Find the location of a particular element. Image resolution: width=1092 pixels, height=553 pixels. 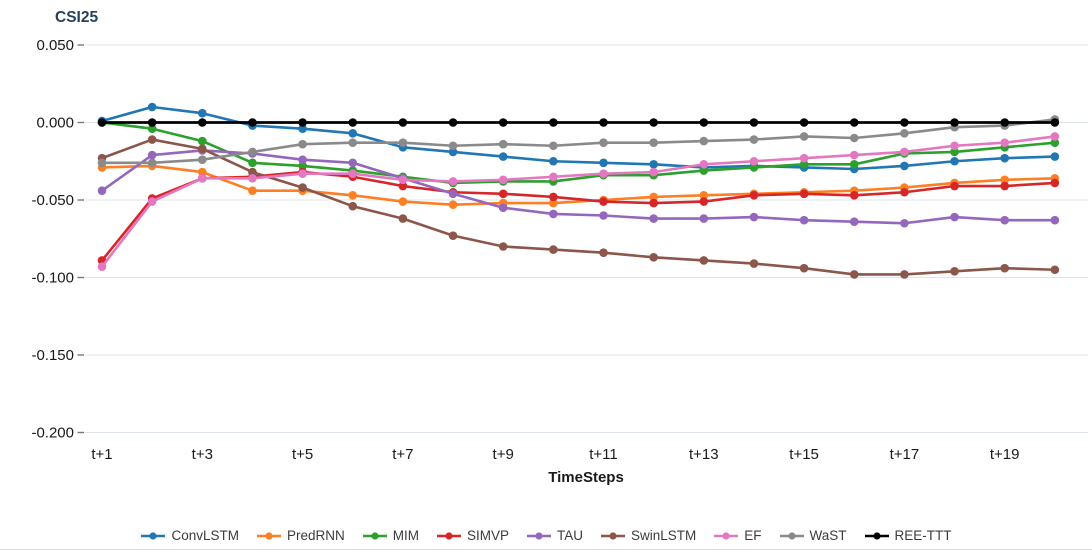

x-tick-label: t+15 is located at coordinates (804, 454).